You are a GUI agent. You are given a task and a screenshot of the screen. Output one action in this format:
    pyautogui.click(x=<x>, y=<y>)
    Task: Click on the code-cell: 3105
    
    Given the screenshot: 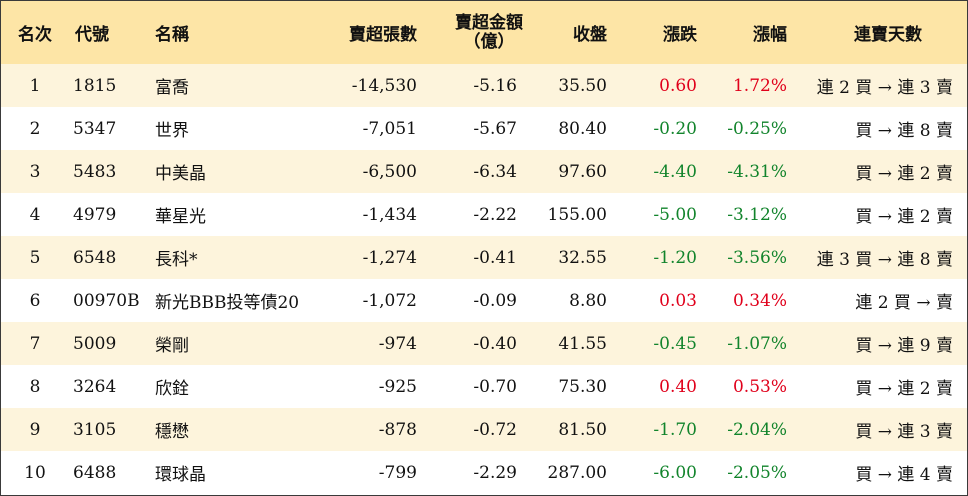 What is the action you would take?
    pyautogui.click(x=95, y=429)
    